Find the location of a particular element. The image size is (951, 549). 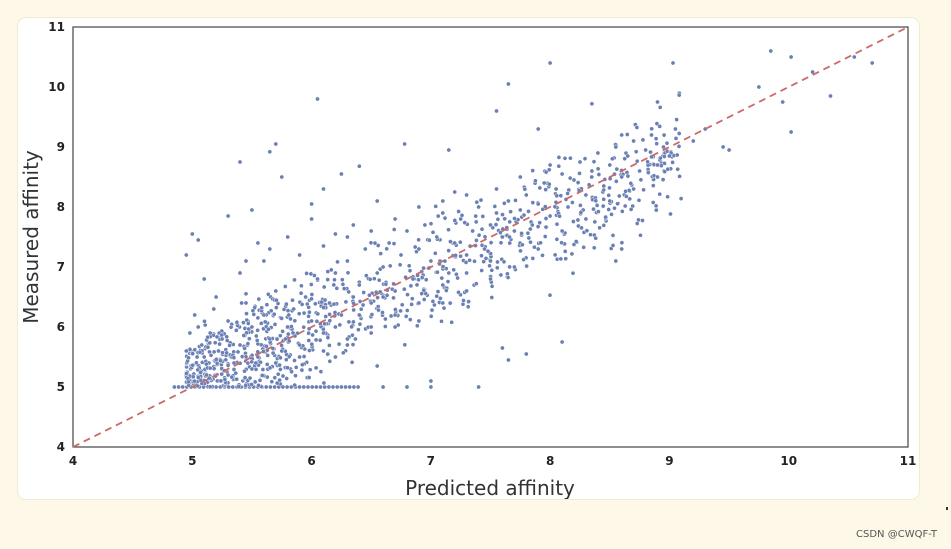

x-tick-labels: 4 5 6 7 8 9 10 11 is located at coordinates (493, 461).